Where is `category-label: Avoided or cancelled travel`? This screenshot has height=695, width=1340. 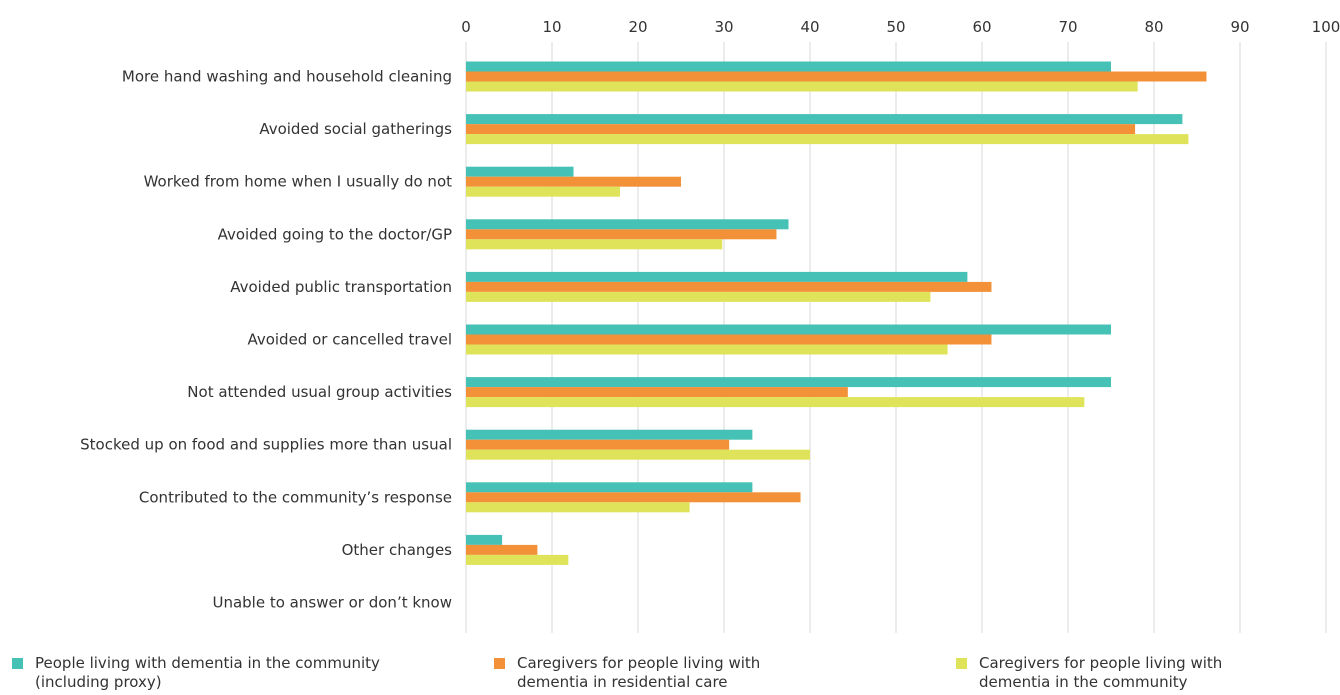
category-label: Avoided or cancelled travel is located at coordinates (349, 340).